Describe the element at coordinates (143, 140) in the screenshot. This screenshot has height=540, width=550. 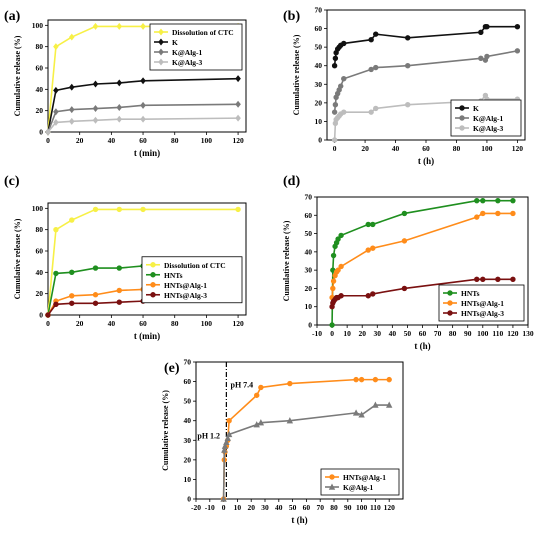
I see `x-tick-label: 60` at that location.